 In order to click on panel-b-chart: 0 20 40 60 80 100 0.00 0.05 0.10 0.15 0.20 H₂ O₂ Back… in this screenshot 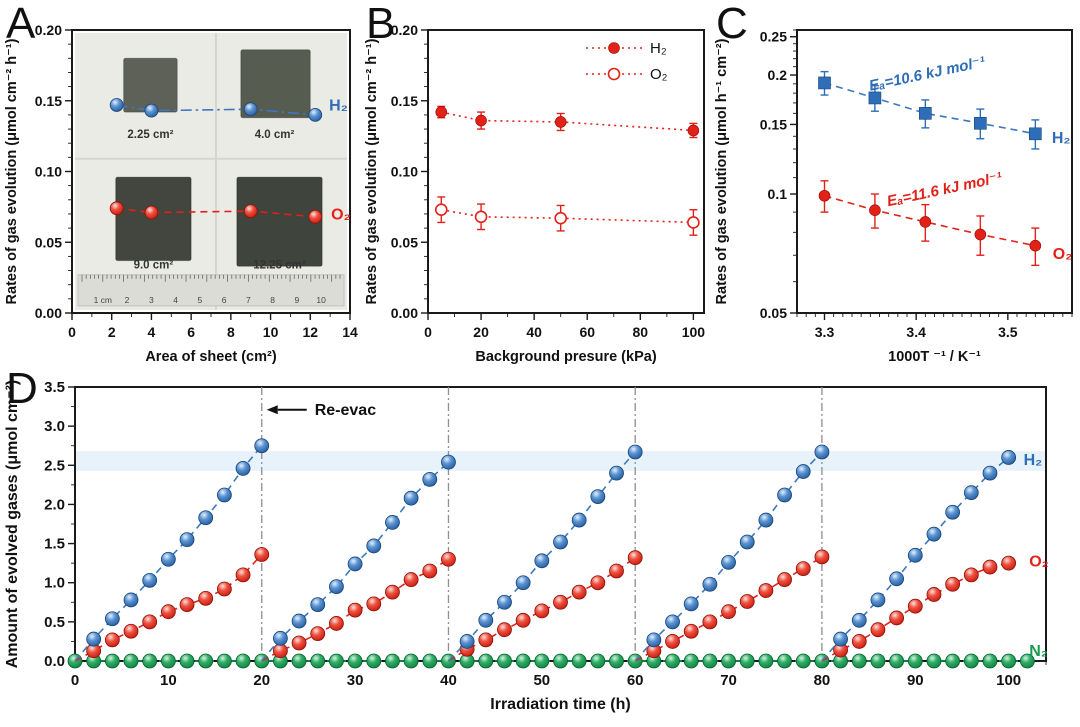, I will do `click(535, 193)`.